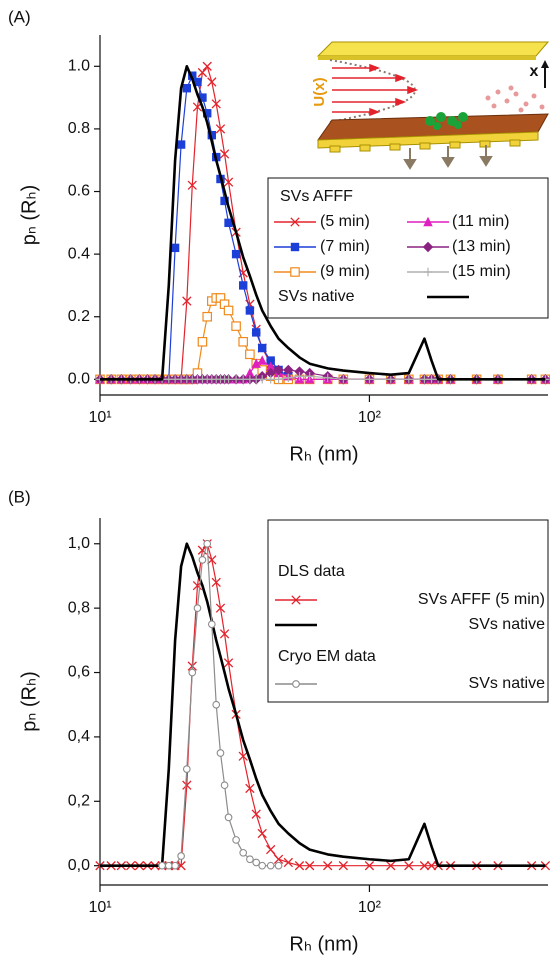  What do you see at coordinates (79, 379) in the screenshot?
I see `y-tick-label: 0.0` at bounding box center [79, 379].